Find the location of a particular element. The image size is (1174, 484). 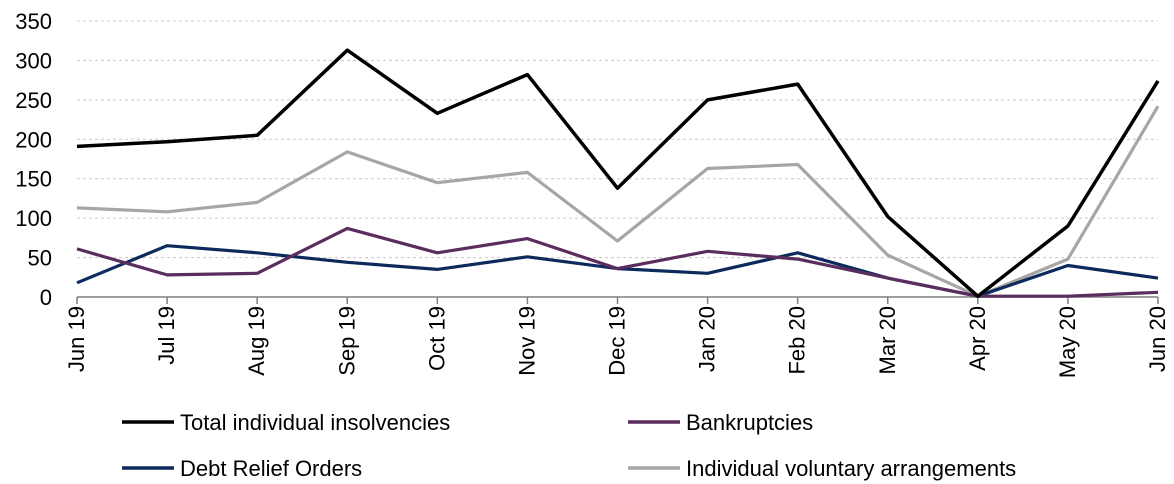

x-tick-label: Jun 20 is located at coordinates (1157, 339).